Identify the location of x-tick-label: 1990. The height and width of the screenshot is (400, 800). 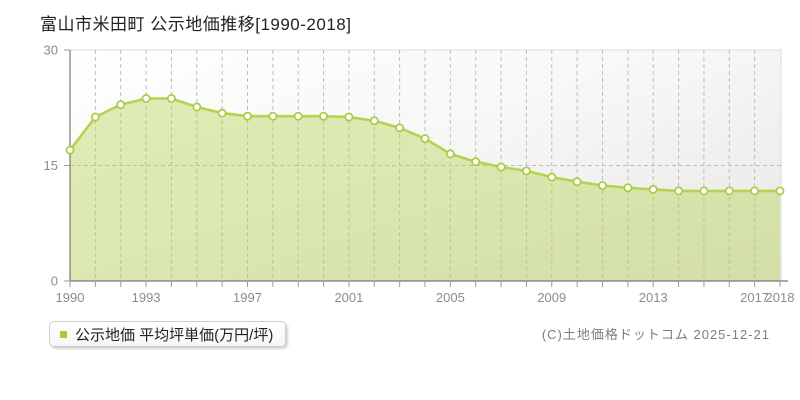
(70, 297).